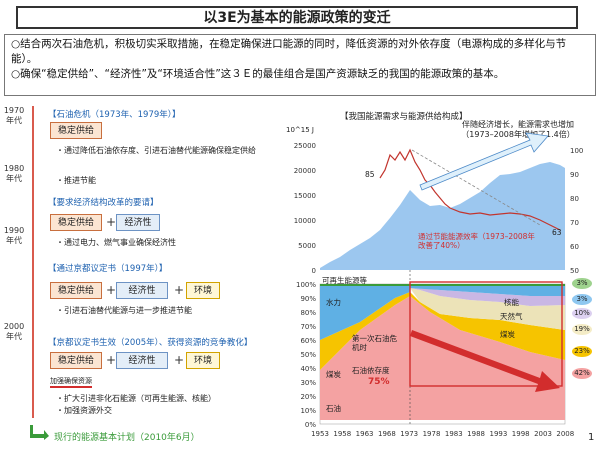 This screenshot has width=600, height=450. Describe the element at coordinates (71, 382) in the screenshot. I see `resource-stamp: 加强确保资源` at that location.